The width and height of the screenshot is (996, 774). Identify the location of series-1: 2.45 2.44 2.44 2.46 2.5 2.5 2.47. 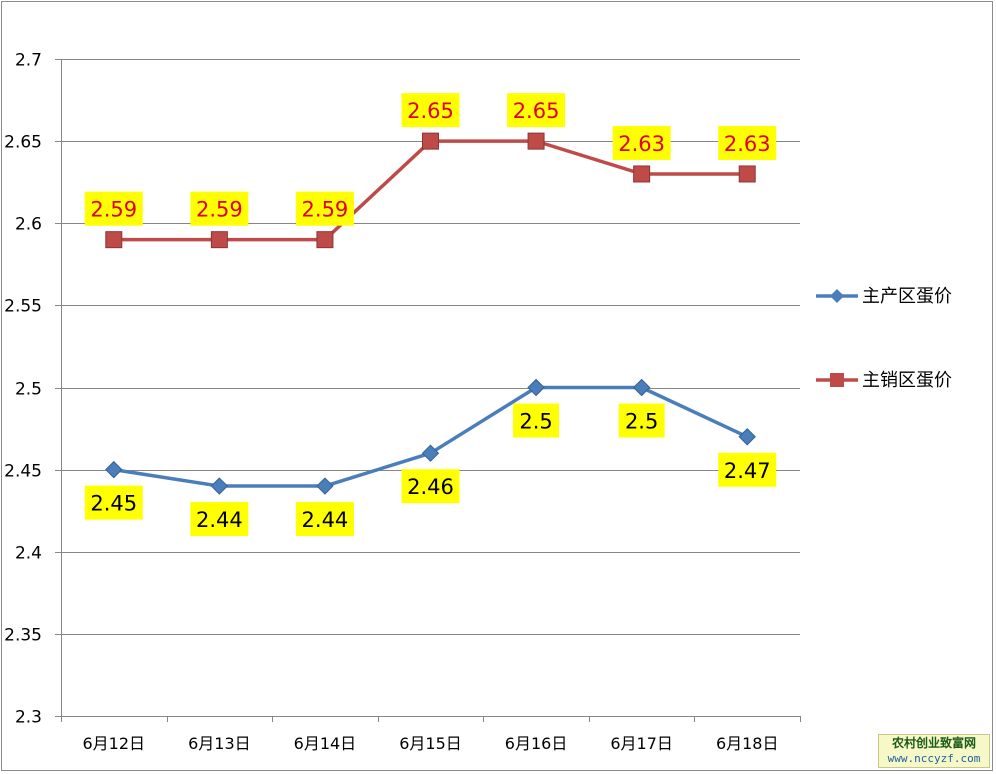
(430, 457).